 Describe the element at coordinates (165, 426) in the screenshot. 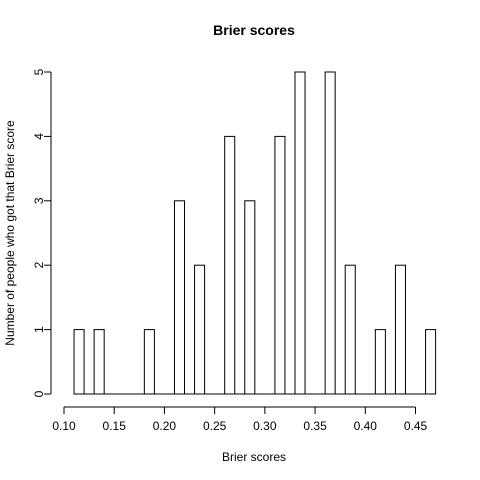

I see `x-tick-label: 0.20` at that location.